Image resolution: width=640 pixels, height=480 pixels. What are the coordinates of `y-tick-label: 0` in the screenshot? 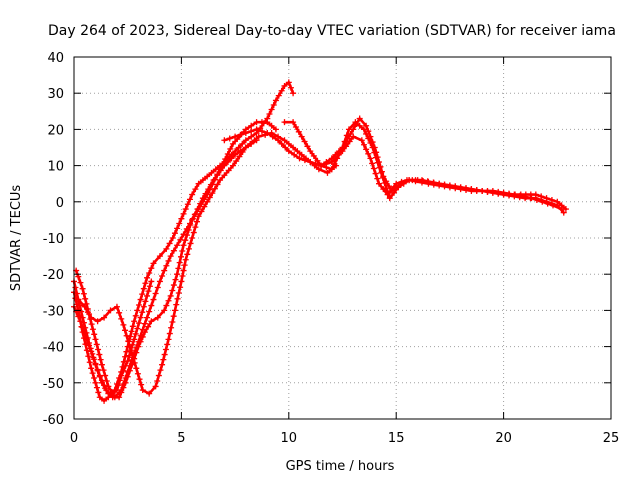 It's located at (60, 203).